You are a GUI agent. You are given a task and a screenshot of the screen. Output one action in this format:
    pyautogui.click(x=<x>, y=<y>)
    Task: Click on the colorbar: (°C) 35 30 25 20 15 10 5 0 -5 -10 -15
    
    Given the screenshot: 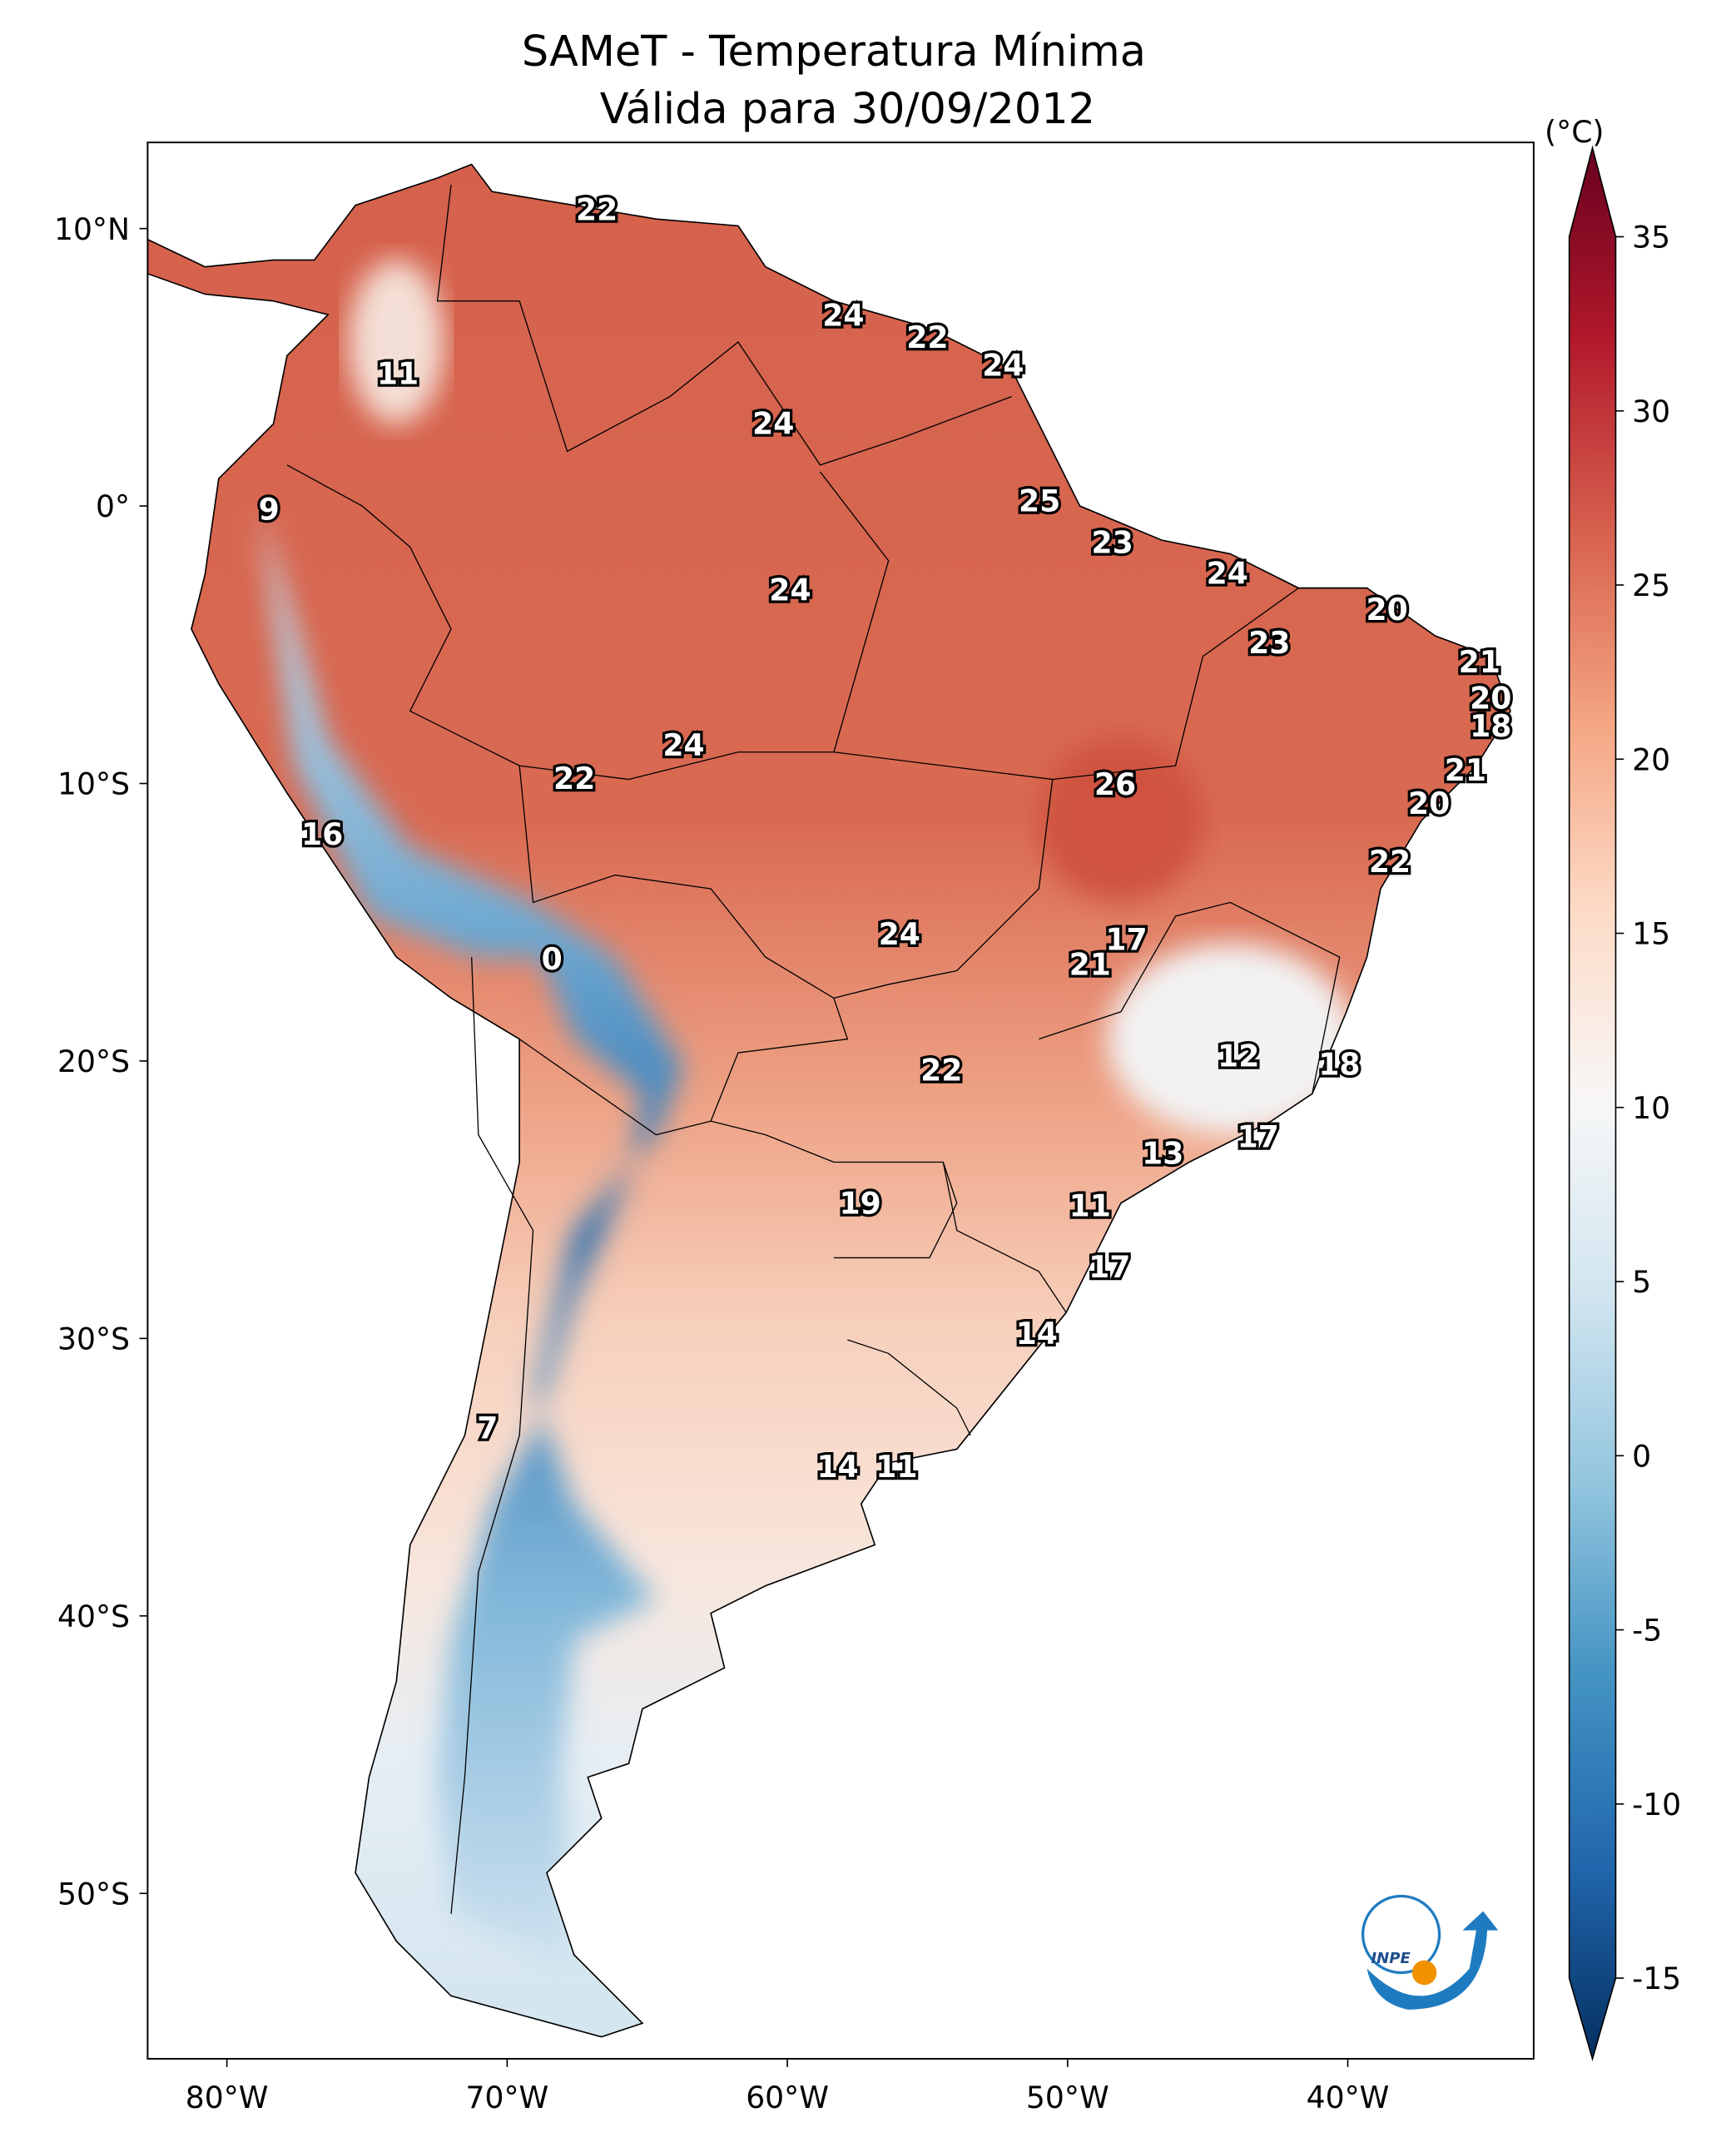 What is the action you would take?
    pyautogui.click(x=1613, y=1087)
    